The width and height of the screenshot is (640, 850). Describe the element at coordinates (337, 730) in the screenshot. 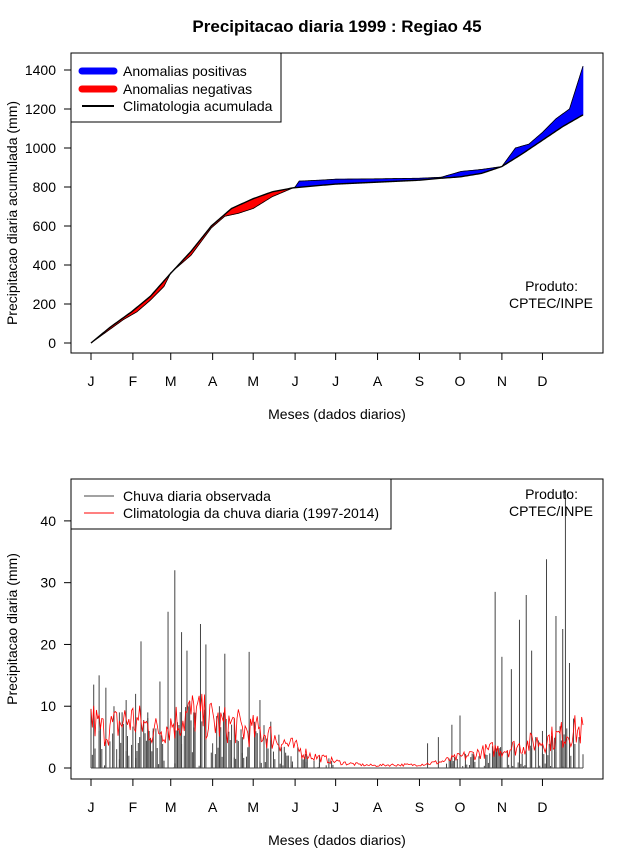

I see `daily-climatology-line` at that location.